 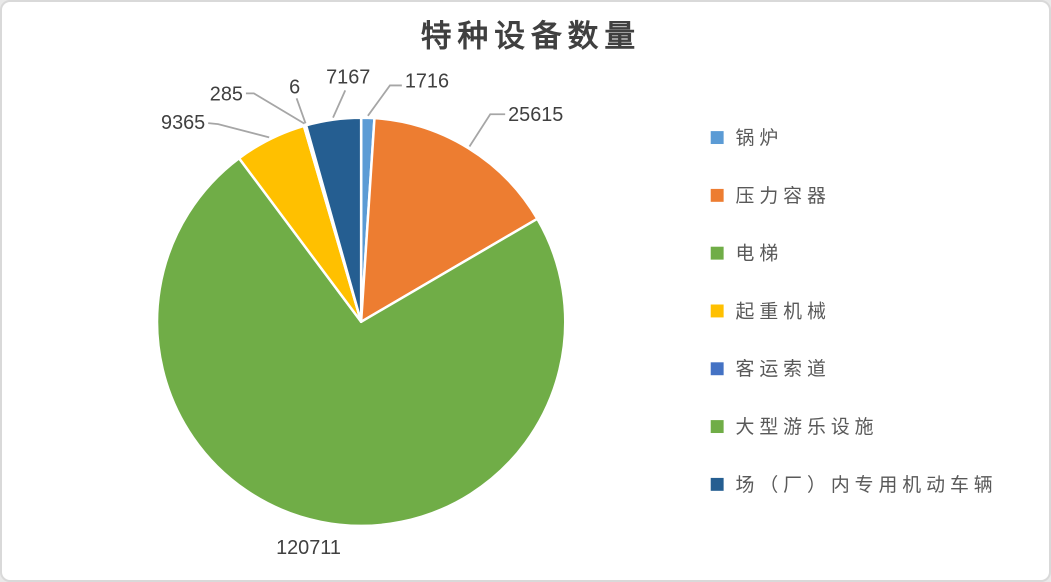 I want to click on legend-item-0: 锅炉, so click(x=747, y=138).